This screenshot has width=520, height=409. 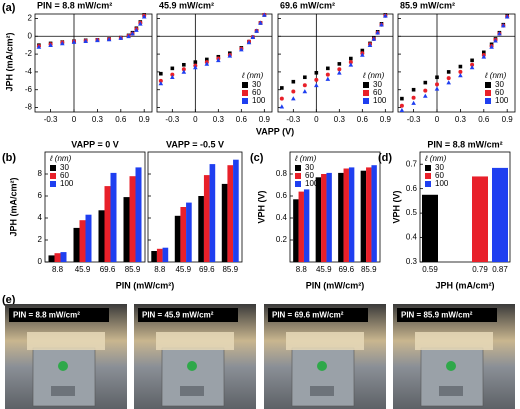 I want to click on y-tick-label: 0.8, so click(x=282, y=173).